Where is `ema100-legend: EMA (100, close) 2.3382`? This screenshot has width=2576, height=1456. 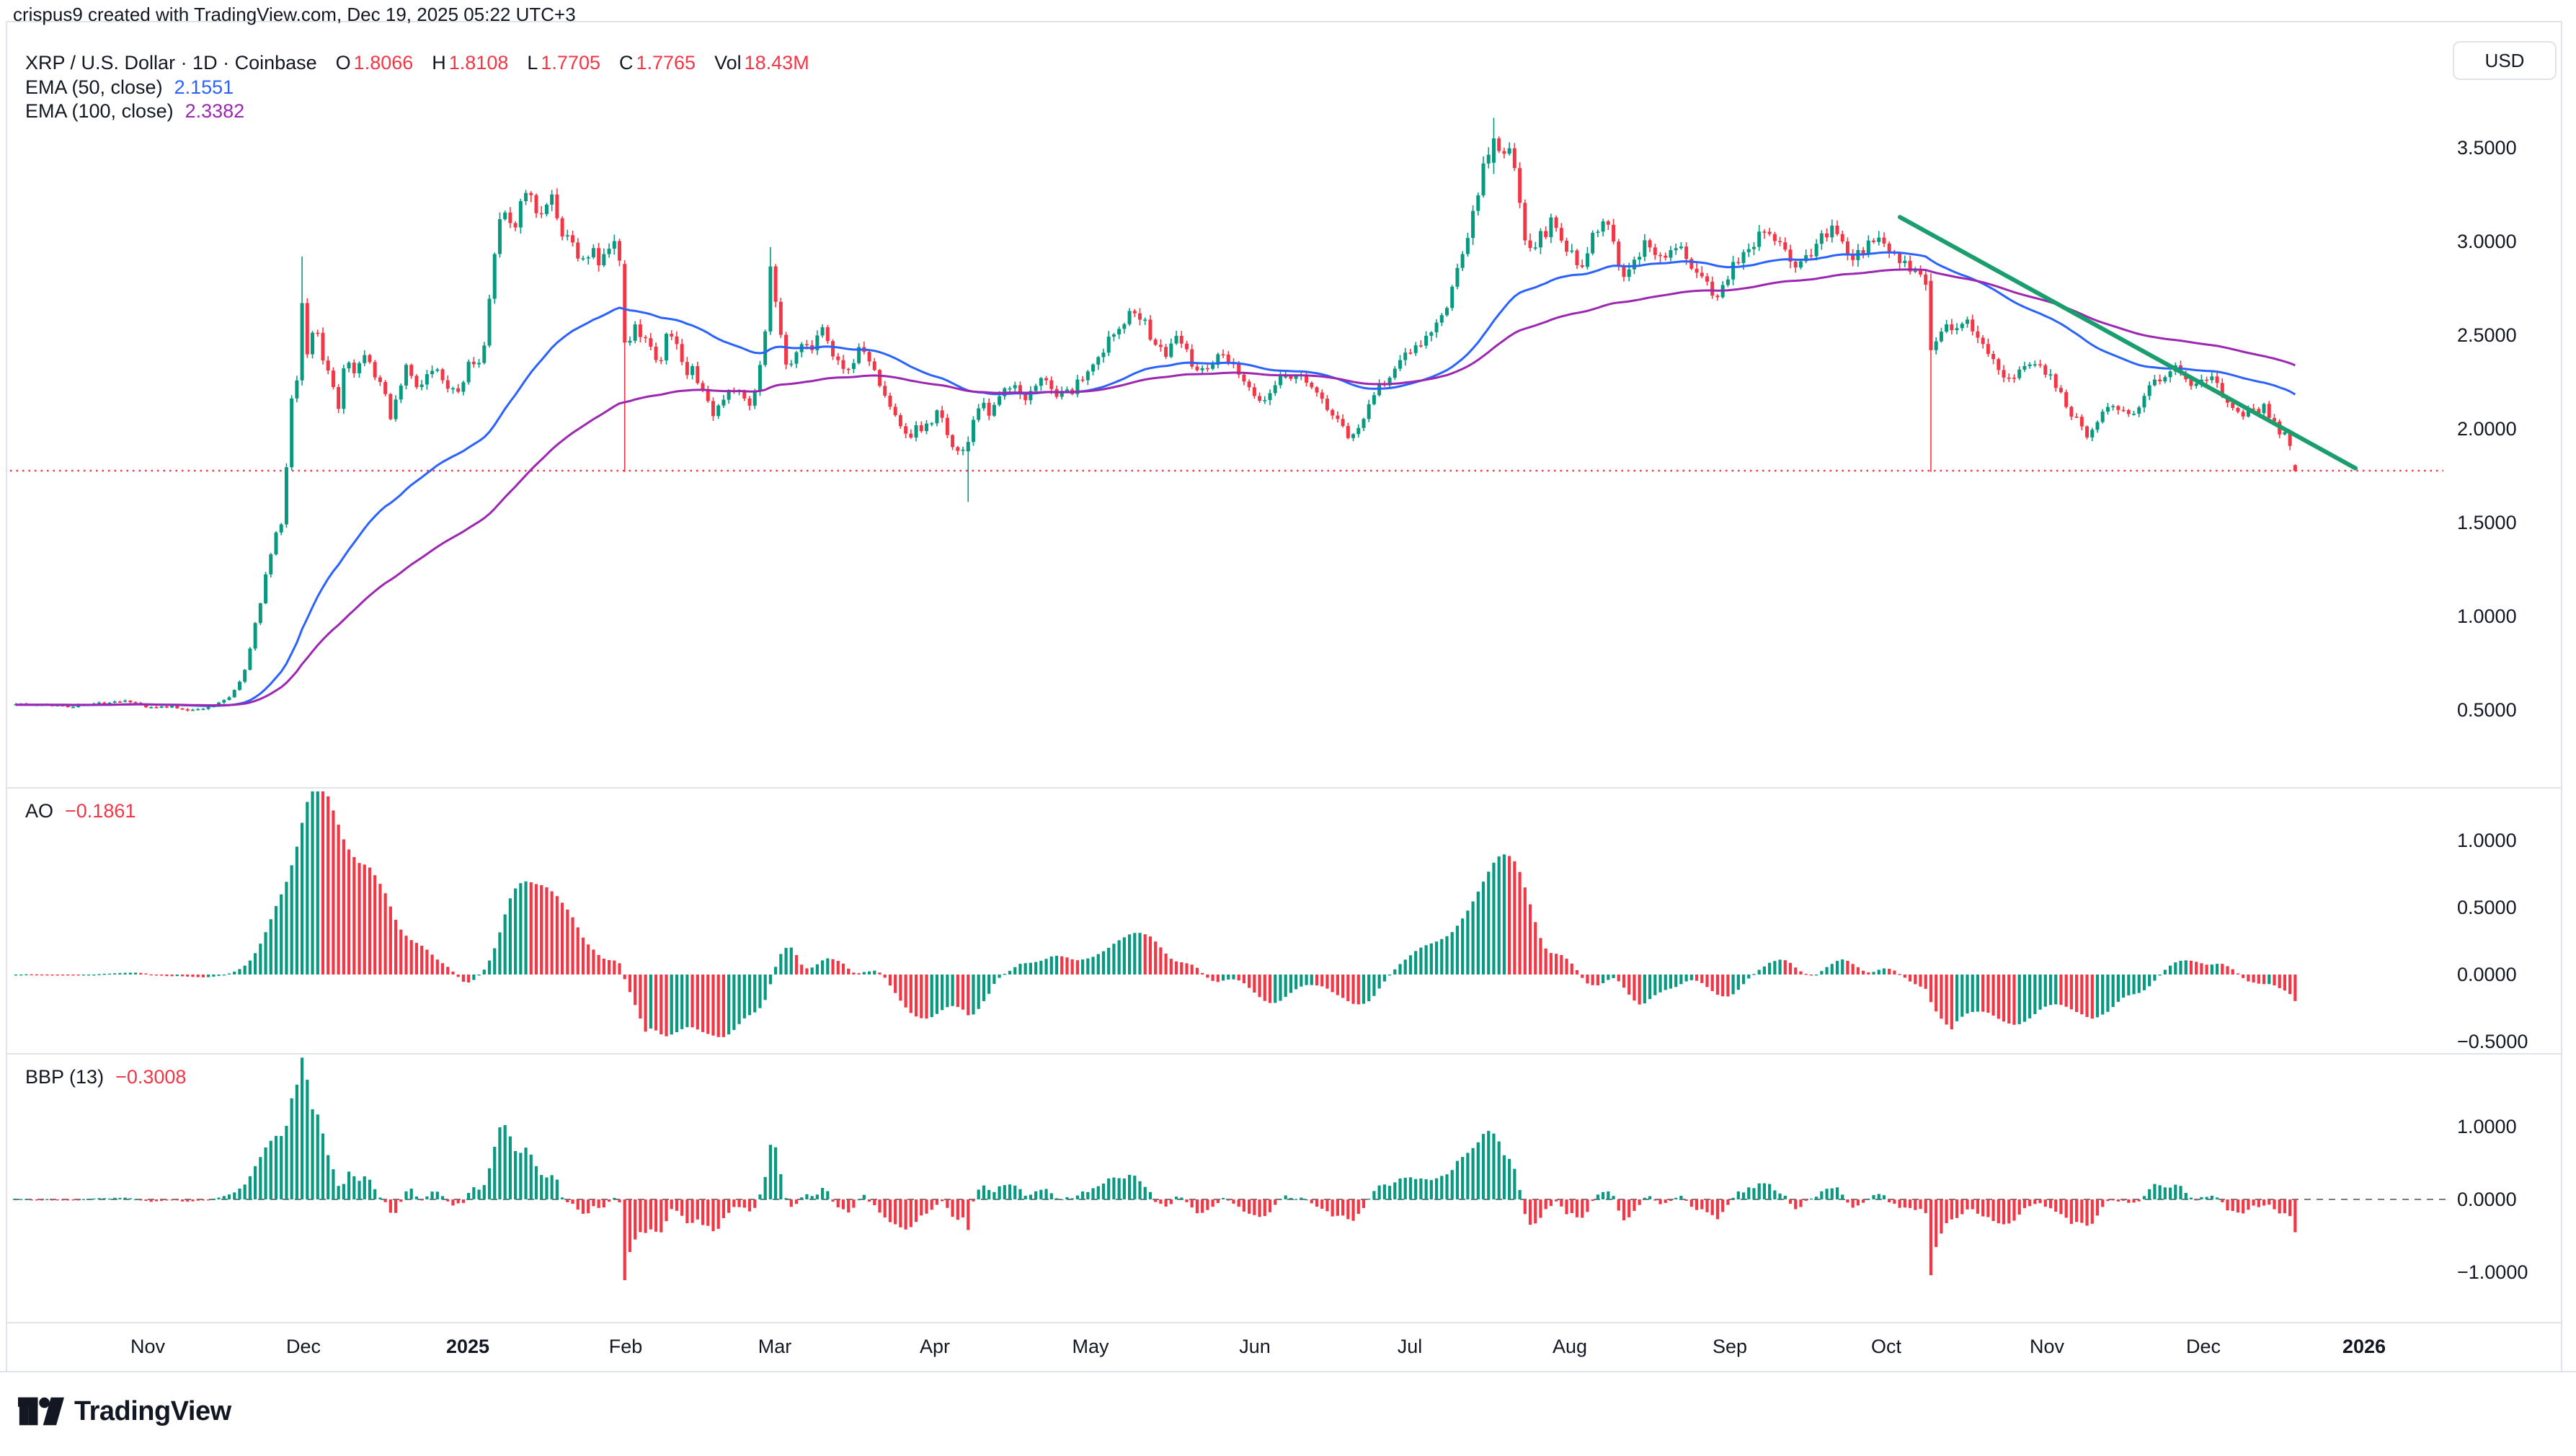
ema100-legend: EMA (100, close) 2.3382 is located at coordinates (134, 111).